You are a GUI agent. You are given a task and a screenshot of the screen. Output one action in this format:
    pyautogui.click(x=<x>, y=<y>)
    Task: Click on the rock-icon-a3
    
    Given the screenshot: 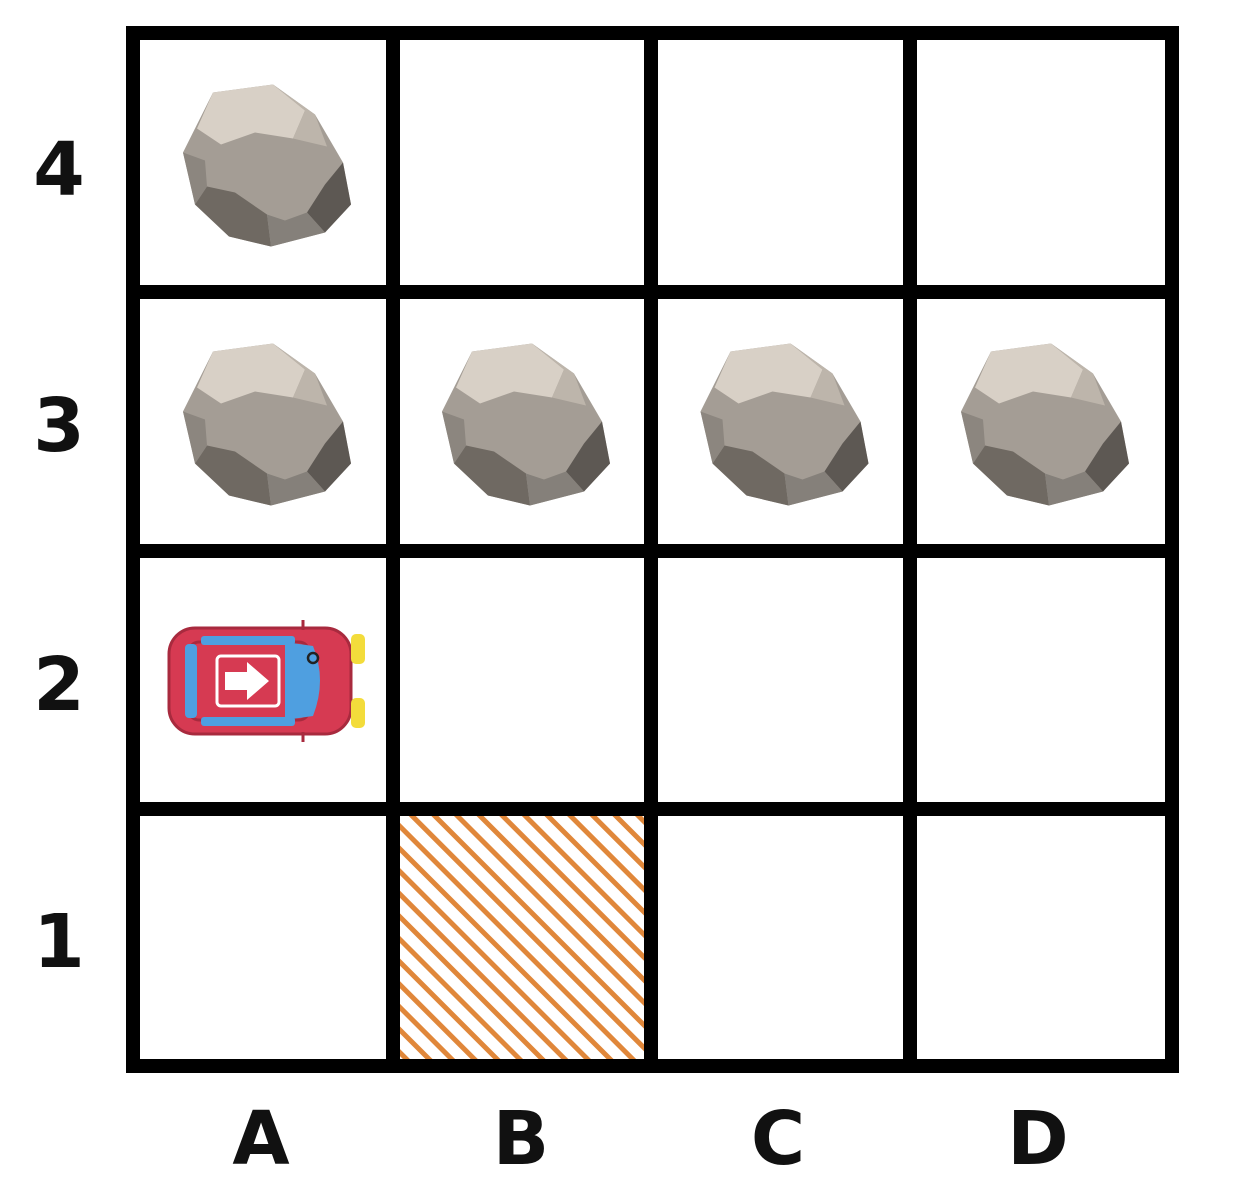 What is the action you would take?
    pyautogui.click(x=267, y=424)
    